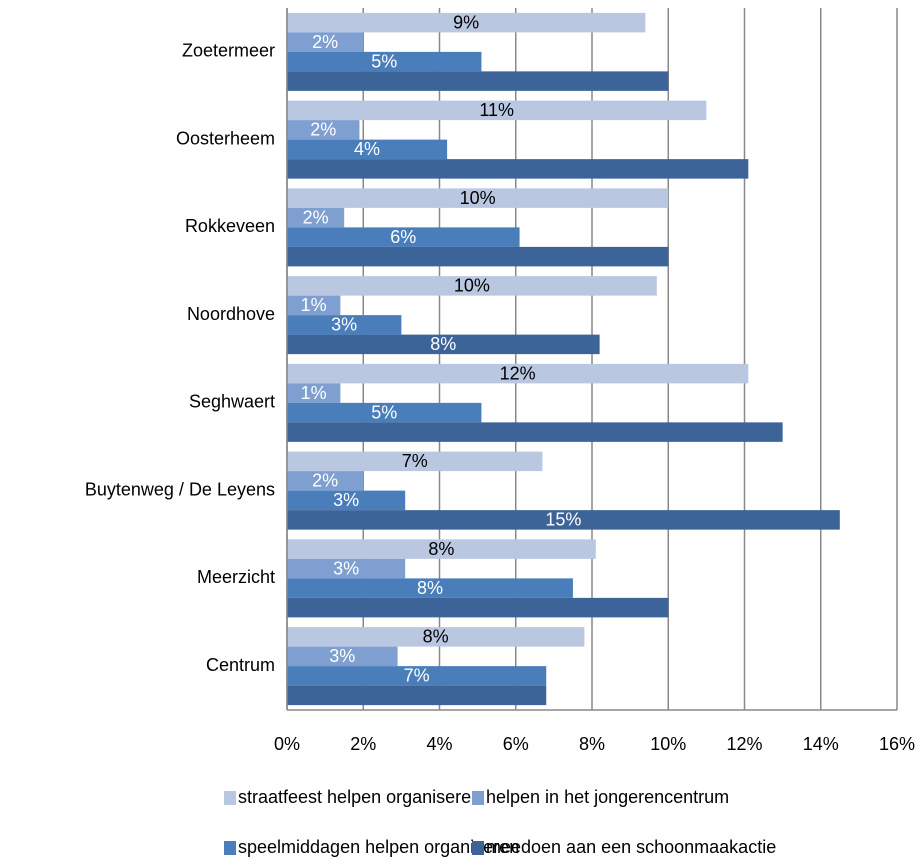  What do you see at coordinates (225, 138) in the screenshot?
I see `y-tick-label: Oosterheem` at bounding box center [225, 138].